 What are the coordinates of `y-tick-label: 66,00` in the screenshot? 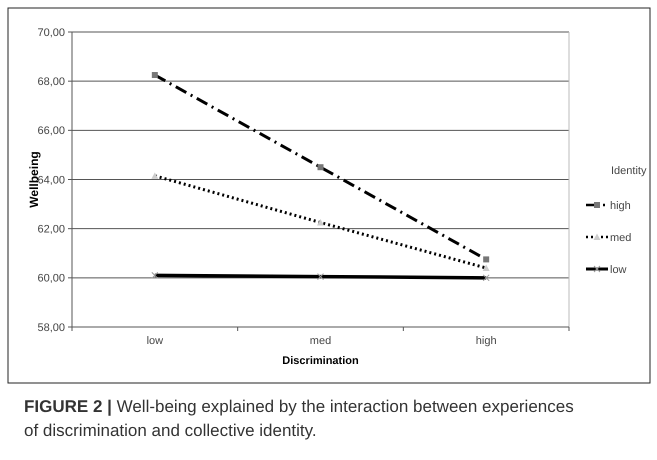 It's located at (51, 131).